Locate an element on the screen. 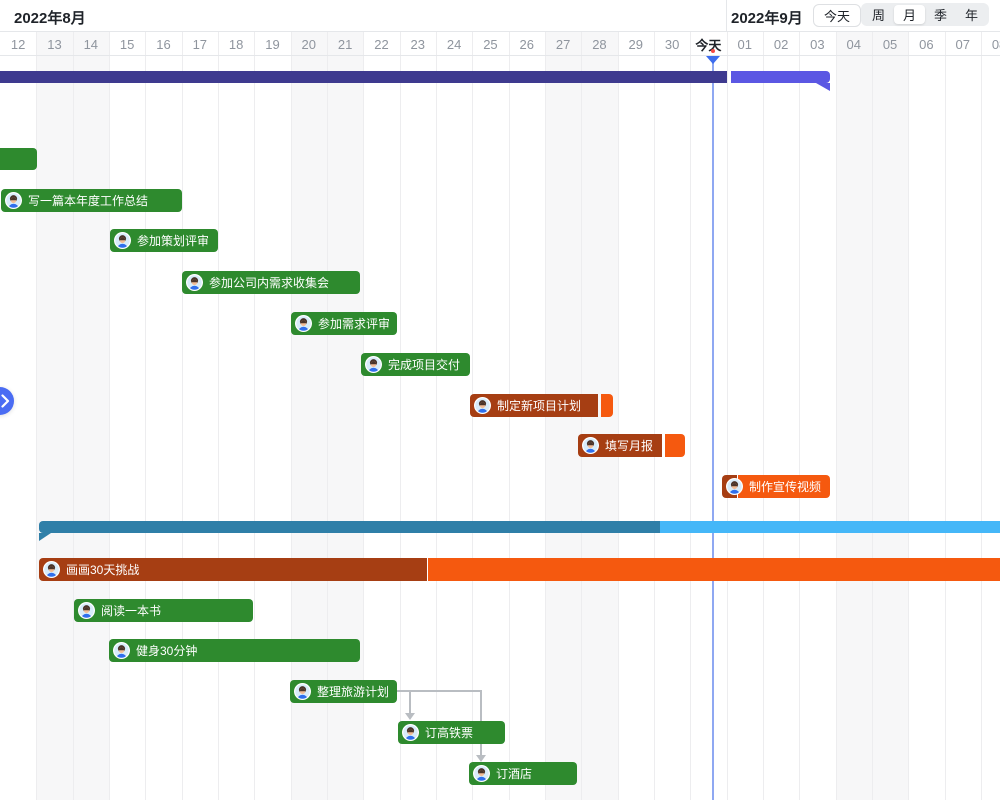 This screenshot has height=800, width=1000. task-bar-promo-video: 制作宣传视频 is located at coordinates (776, 486).